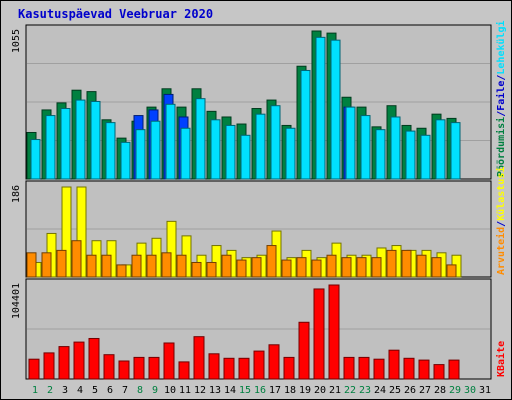 The width and height of the screenshot is (512, 400). Describe the element at coordinates (260, 146) in the screenshot. I see `bar-top-lehekülgi-16` at that location.